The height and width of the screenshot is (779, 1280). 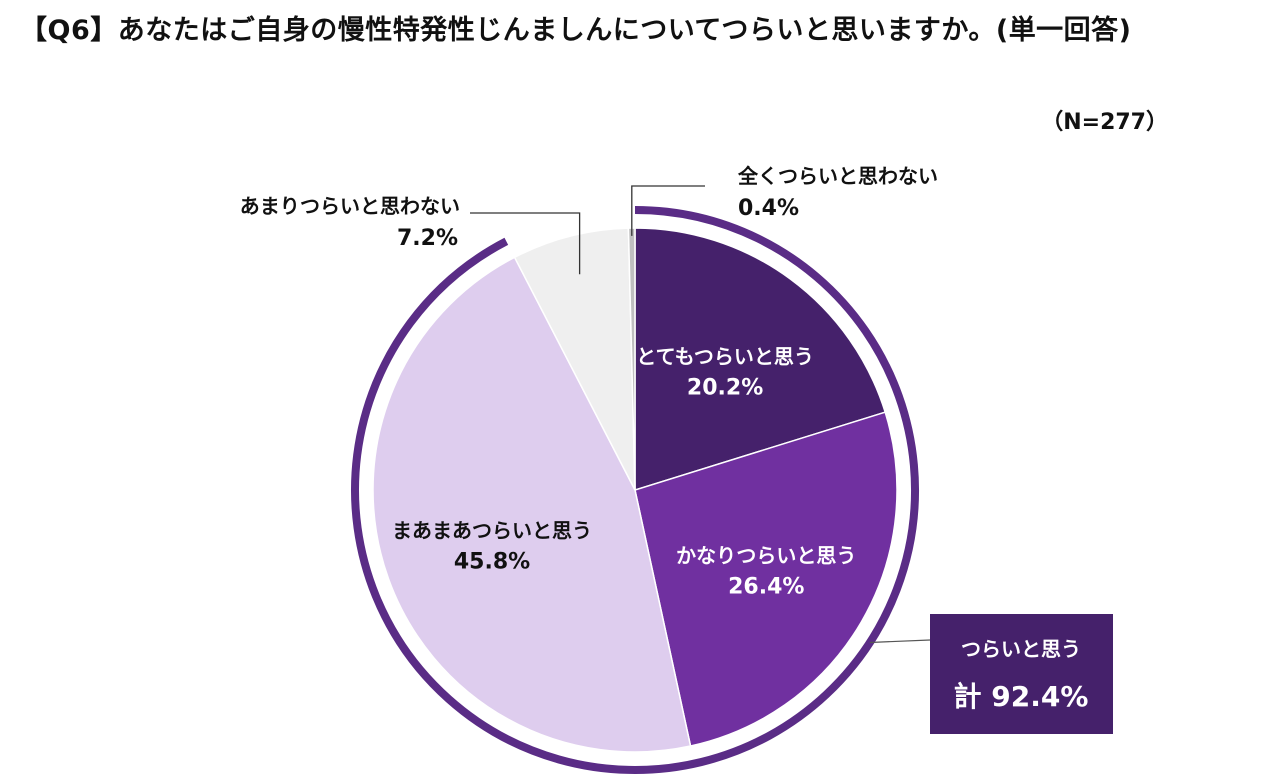 I want to click on slice-label-not-very-hard: あまりつらいと思わない, so click(x=350, y=206).